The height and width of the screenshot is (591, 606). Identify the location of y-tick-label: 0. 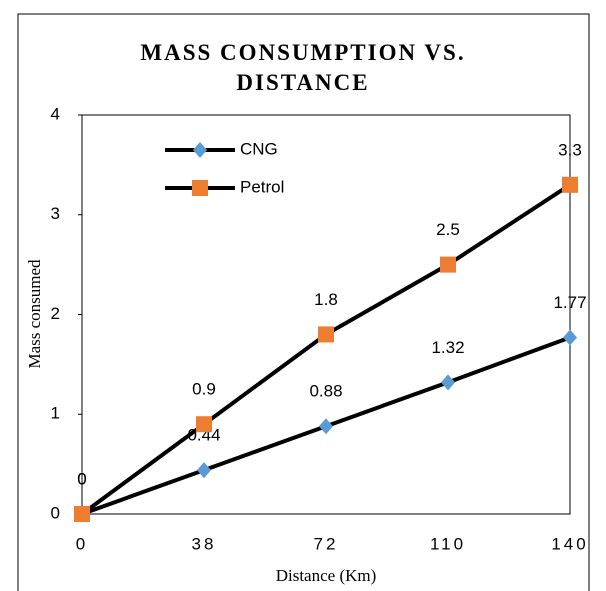
(55, 512).